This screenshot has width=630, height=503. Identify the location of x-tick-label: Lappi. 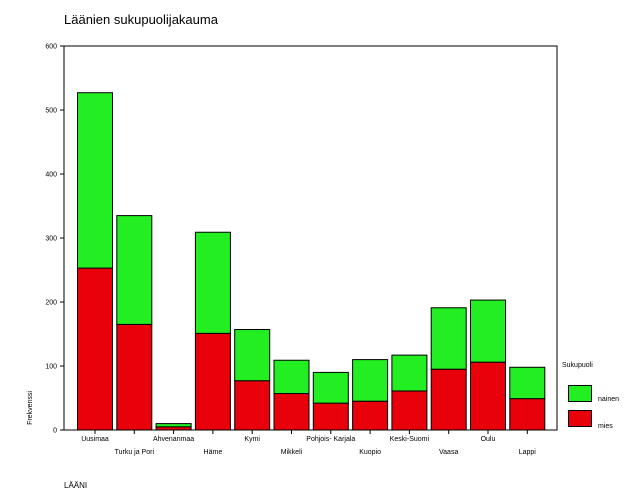
(528, 452).